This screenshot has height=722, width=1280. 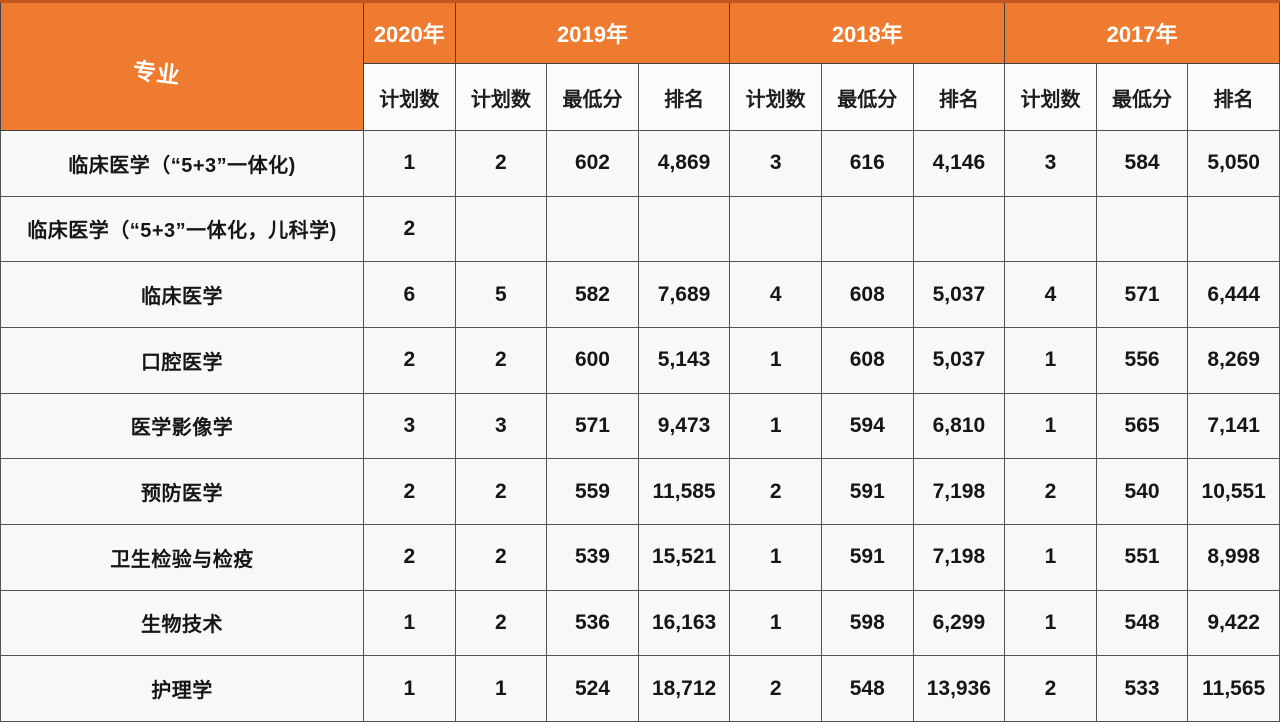 I want to click on value-cell: 16,163, so click(x=684, y=623).